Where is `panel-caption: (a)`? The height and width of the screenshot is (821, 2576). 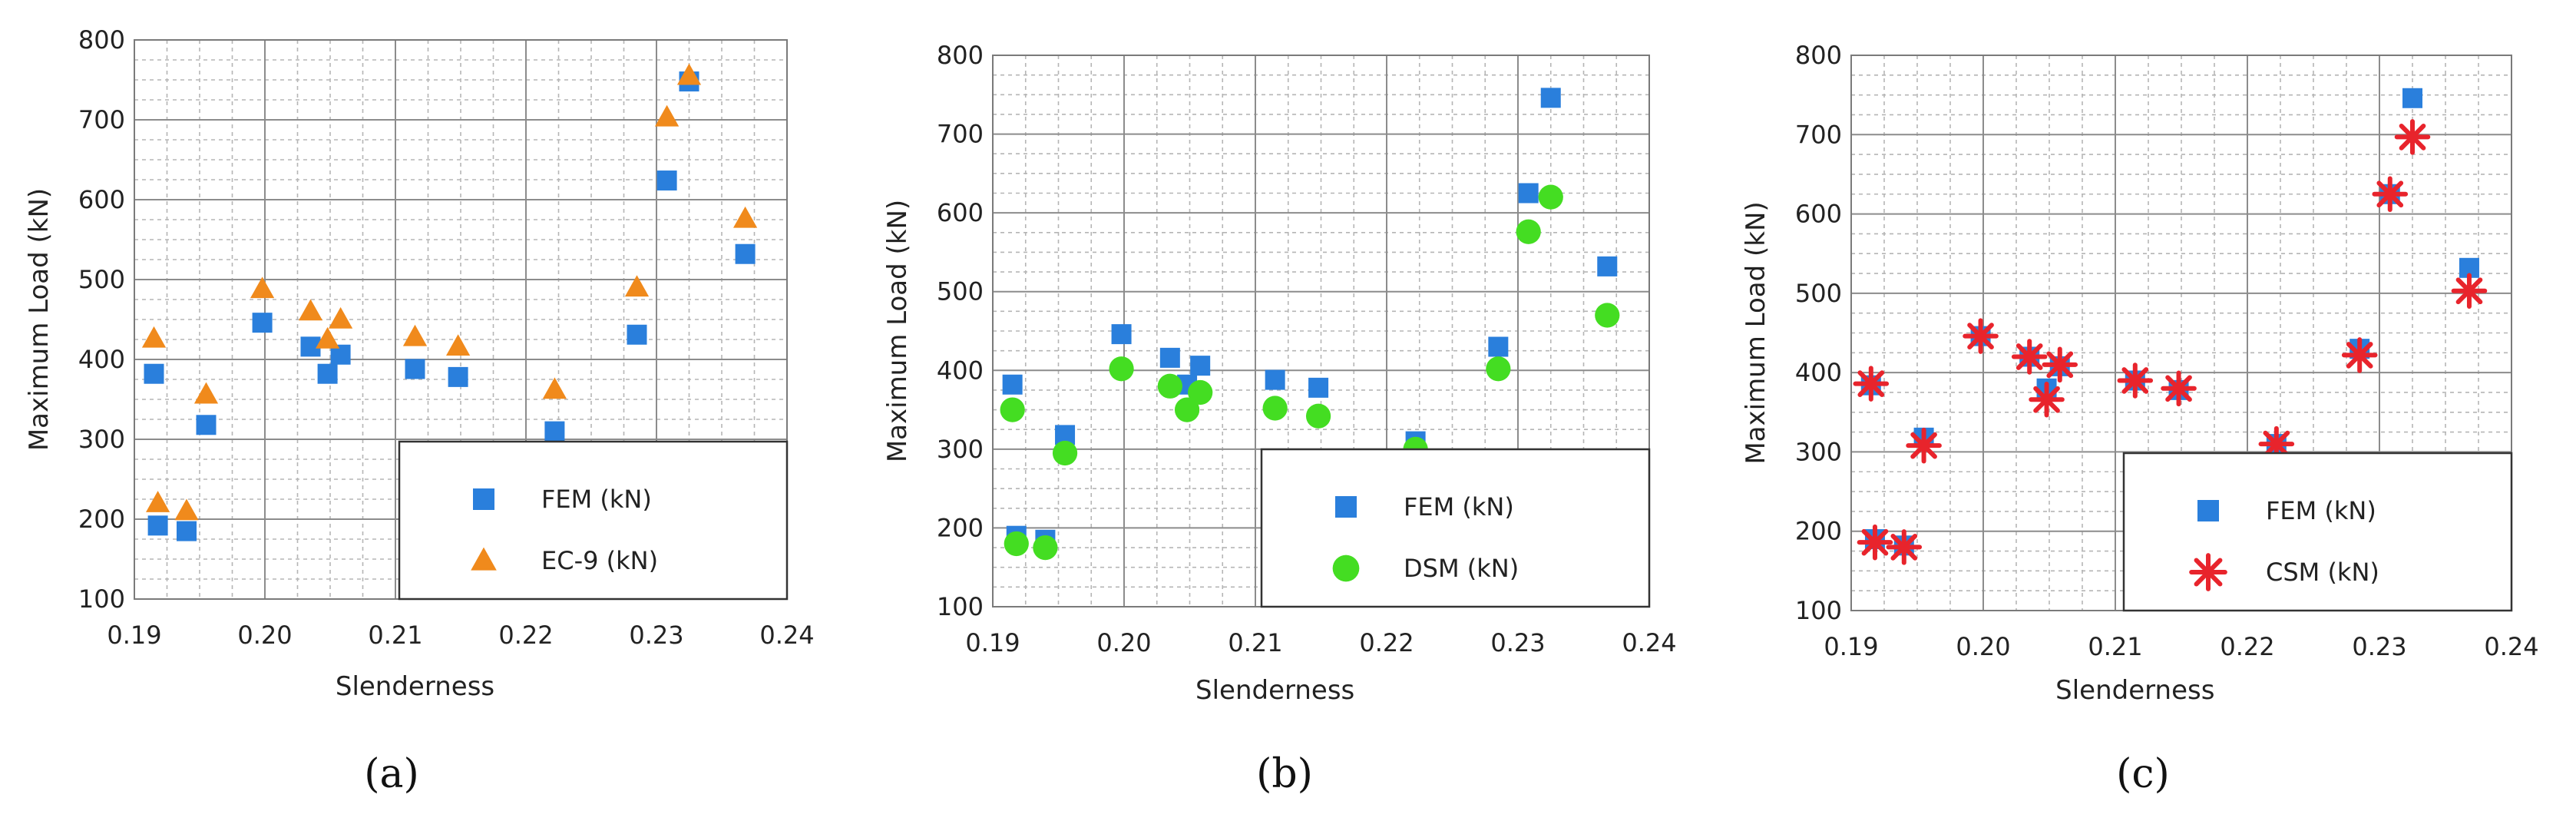 panel-caption: (a) is located at coordinates (391, 774).